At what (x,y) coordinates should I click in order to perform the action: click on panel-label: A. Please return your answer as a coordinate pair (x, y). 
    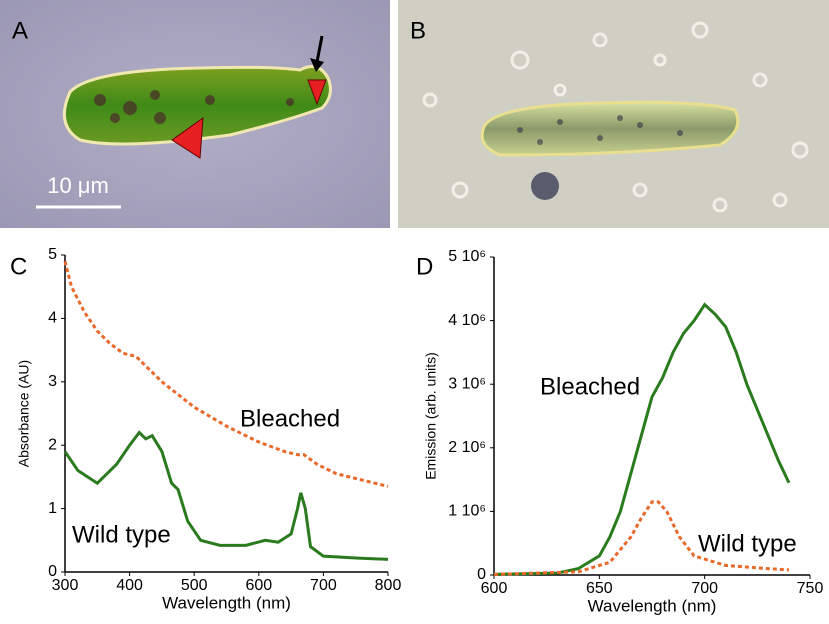
    Looking at the image, I should click on (20, 30).